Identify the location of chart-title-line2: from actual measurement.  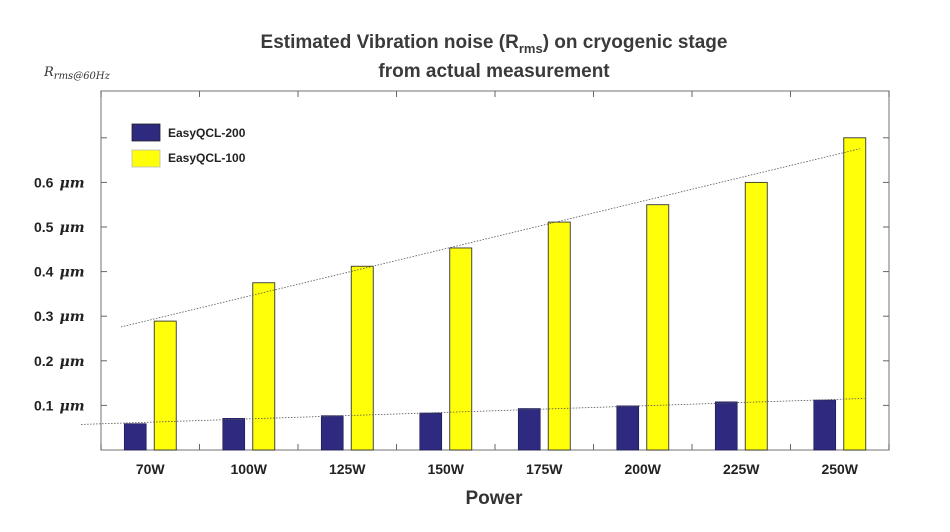
(494, 71).